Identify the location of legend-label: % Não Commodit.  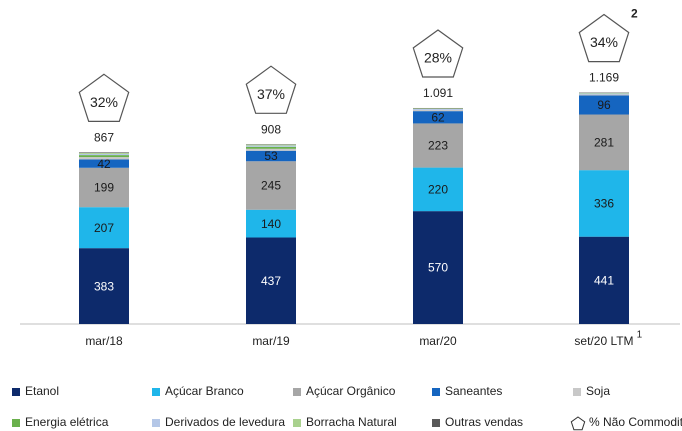
(635, 422).